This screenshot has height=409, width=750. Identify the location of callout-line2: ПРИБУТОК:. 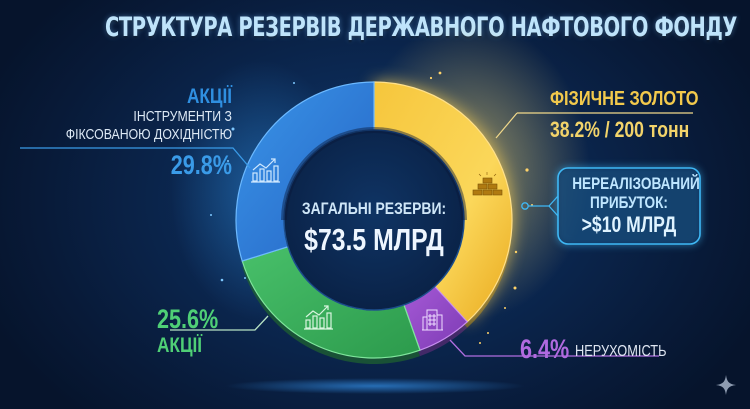
(629, 202).